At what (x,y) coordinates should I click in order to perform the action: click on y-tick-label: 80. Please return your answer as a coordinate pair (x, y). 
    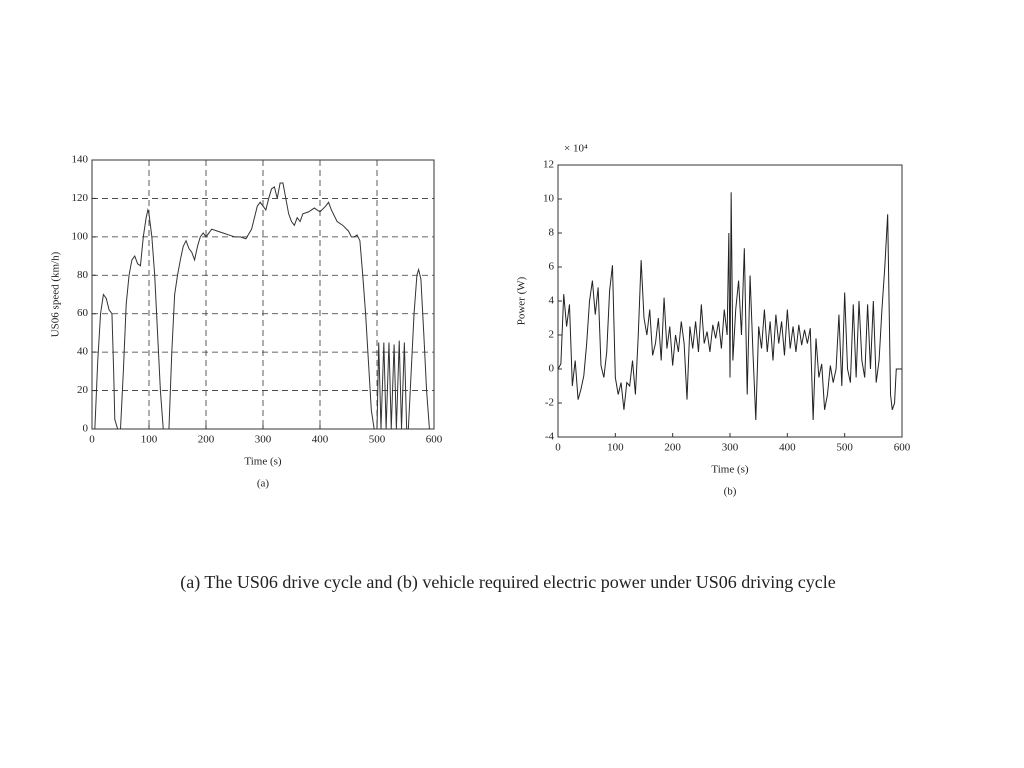
    Looking at the image, I should click on (83, 275).